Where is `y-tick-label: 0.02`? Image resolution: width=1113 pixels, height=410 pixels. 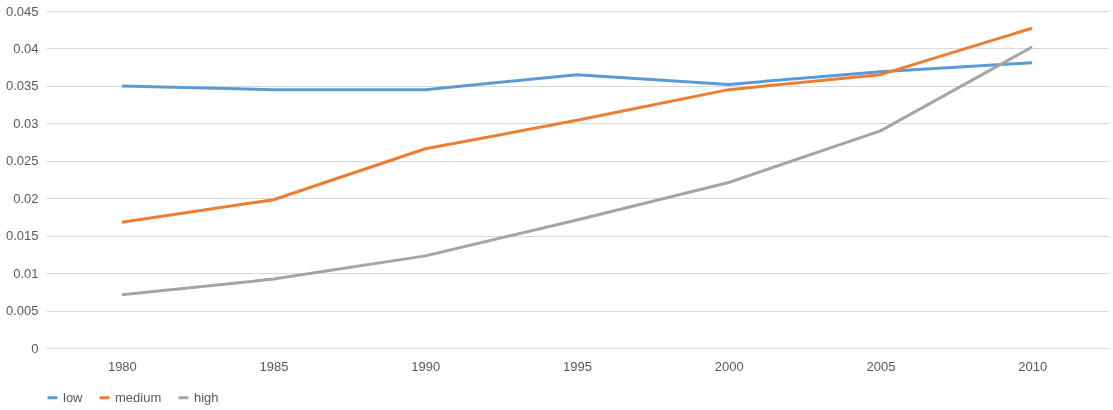 y-tick-label: 0.02 is located at coordinates (26, 198).